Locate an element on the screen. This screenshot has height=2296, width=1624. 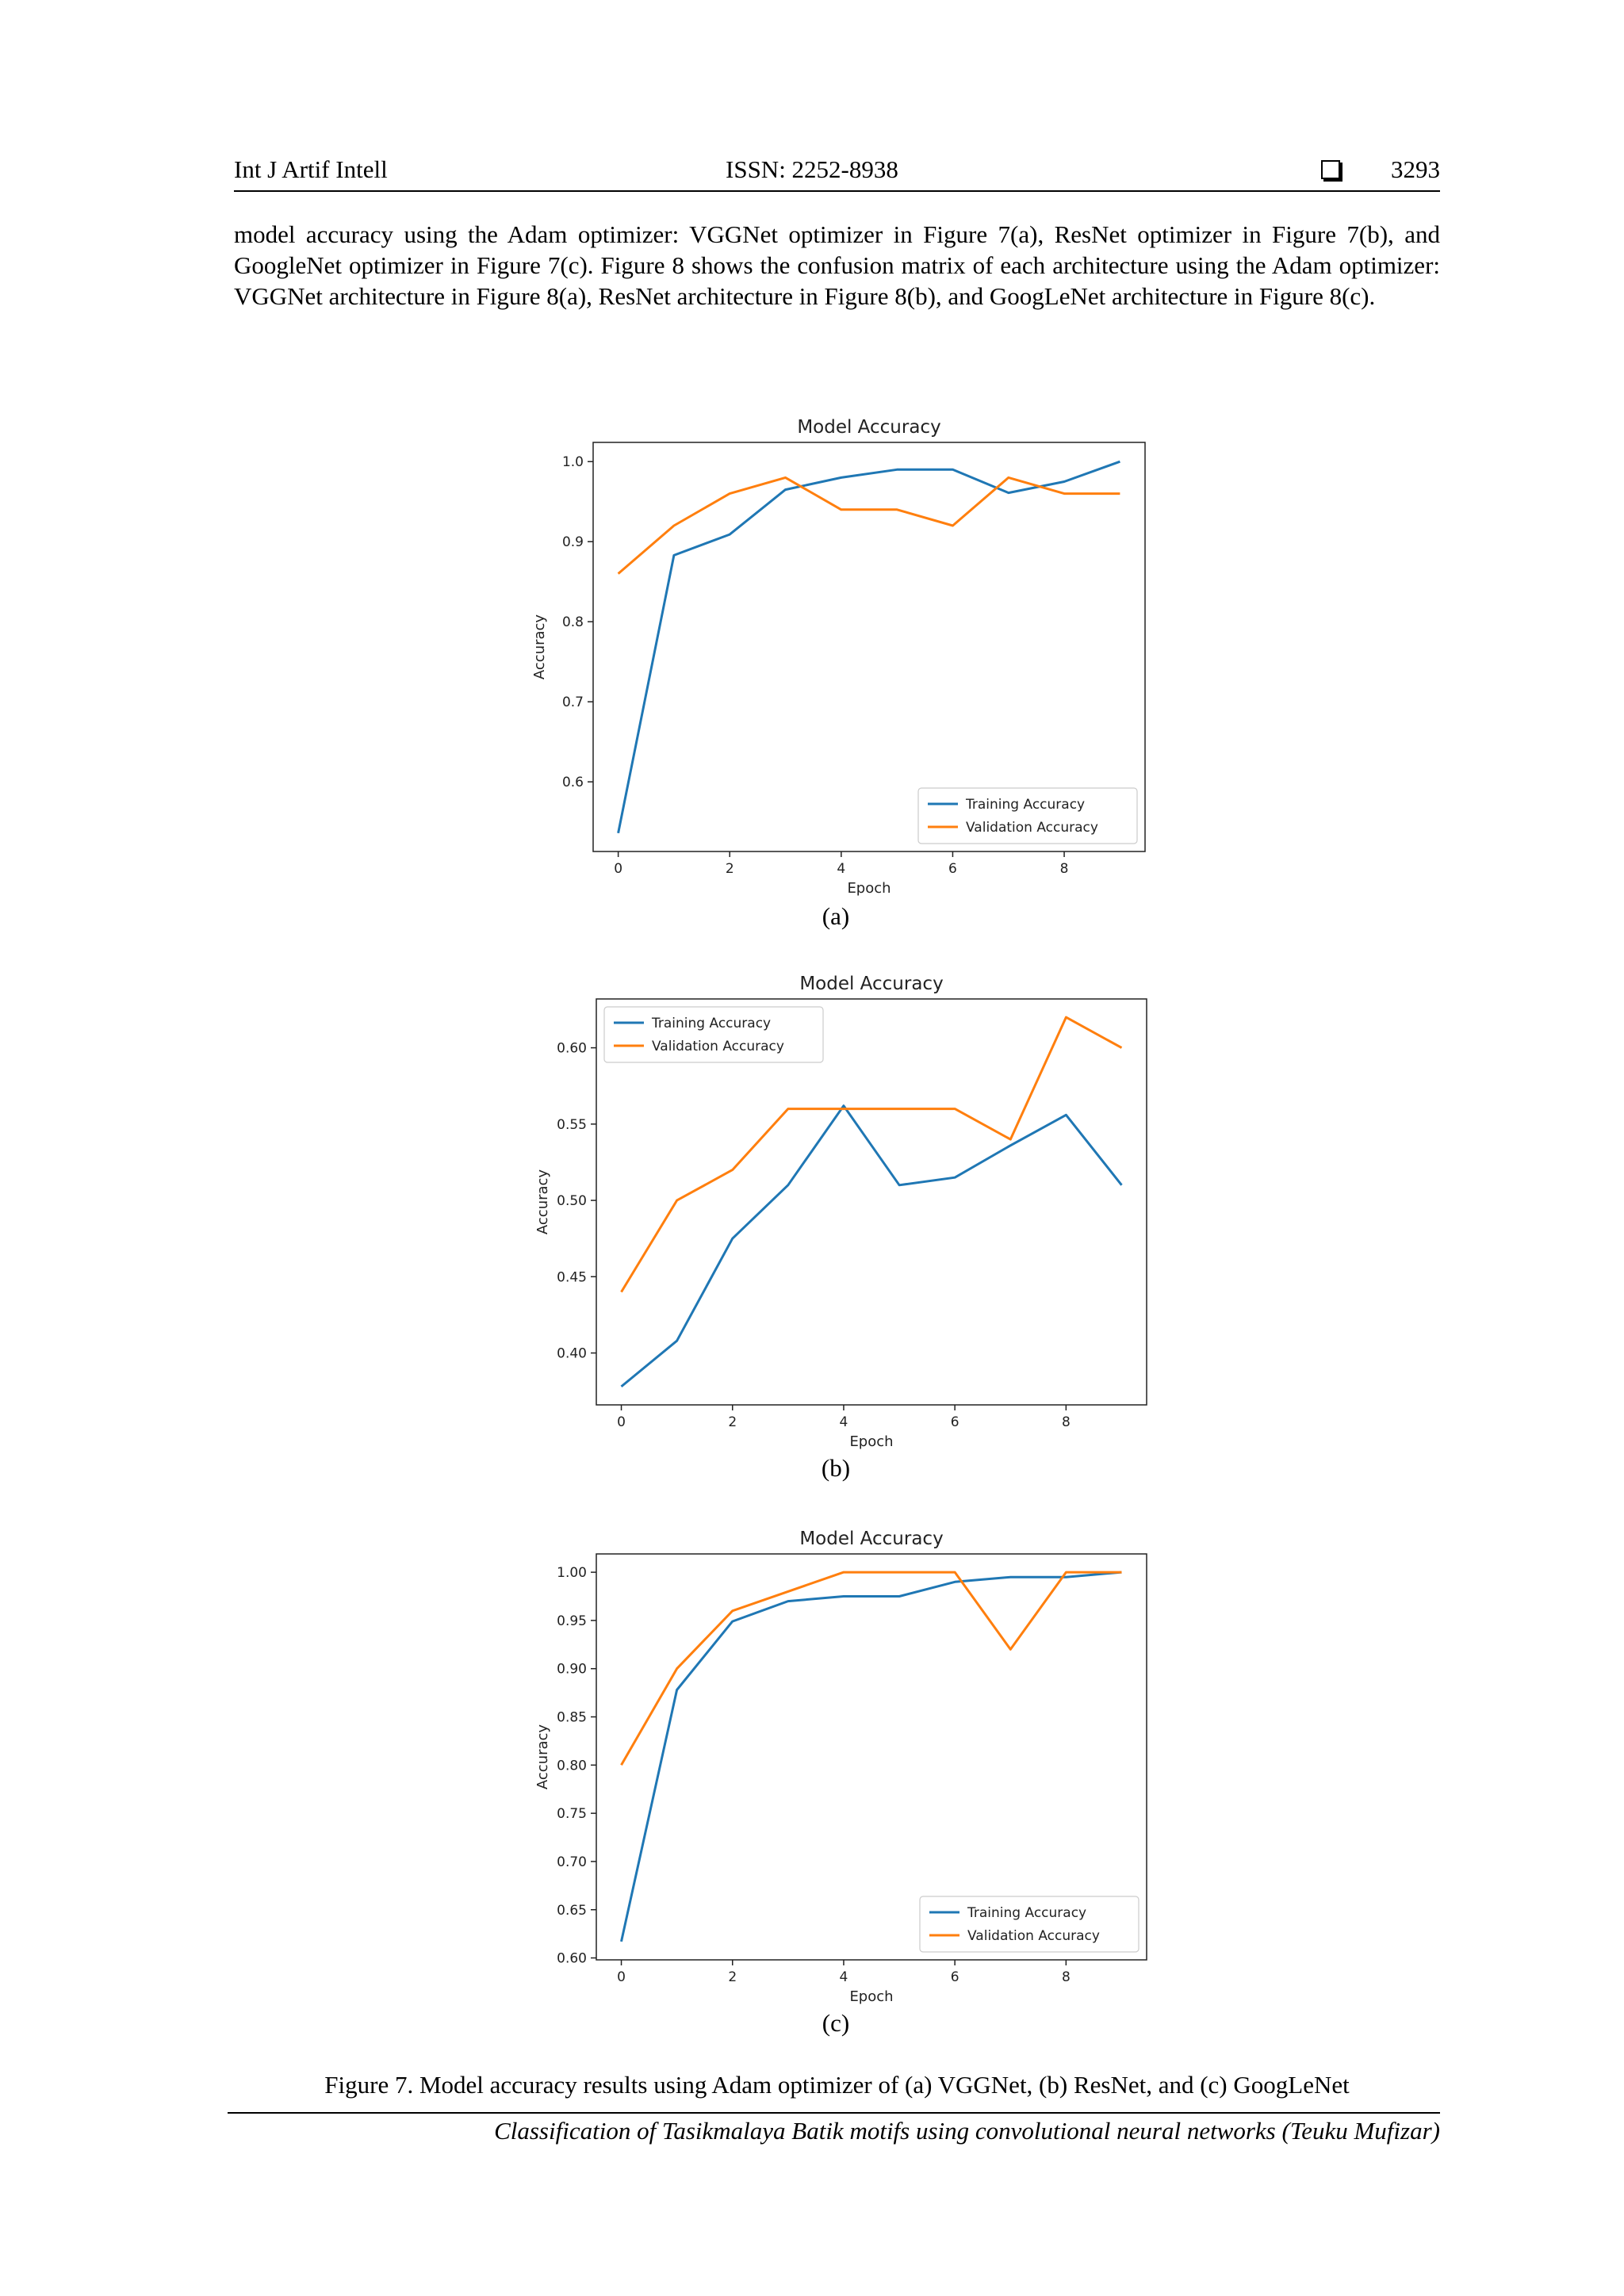
running-header: Int J Artif Intell ISSN: 2252-8938 3293 is located at coordinates (837, 174).